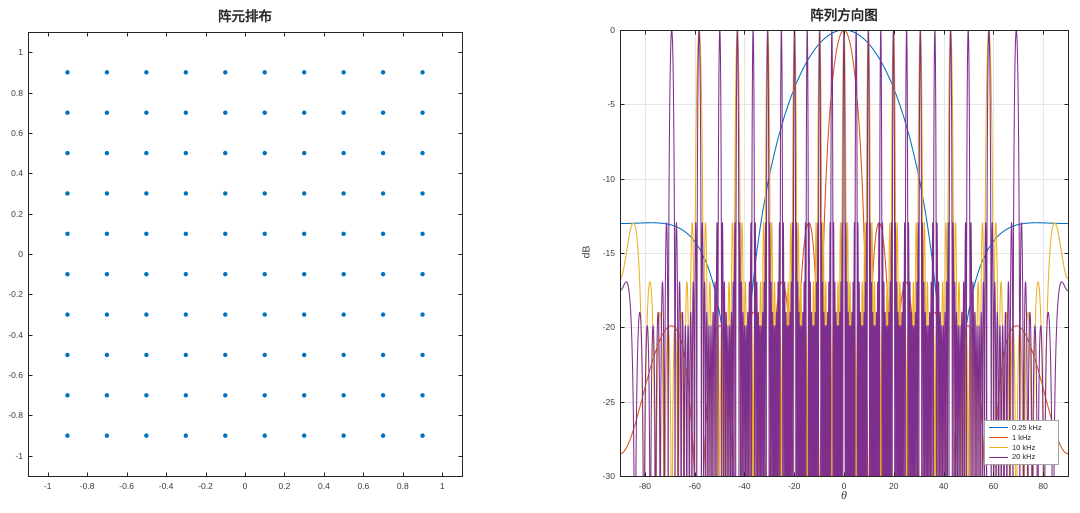 This screenshot has width=1080, height=513. Describe the element at coordinates (17, 213) in the screenshot. I see `y-tick-label: 0.2` at that location.